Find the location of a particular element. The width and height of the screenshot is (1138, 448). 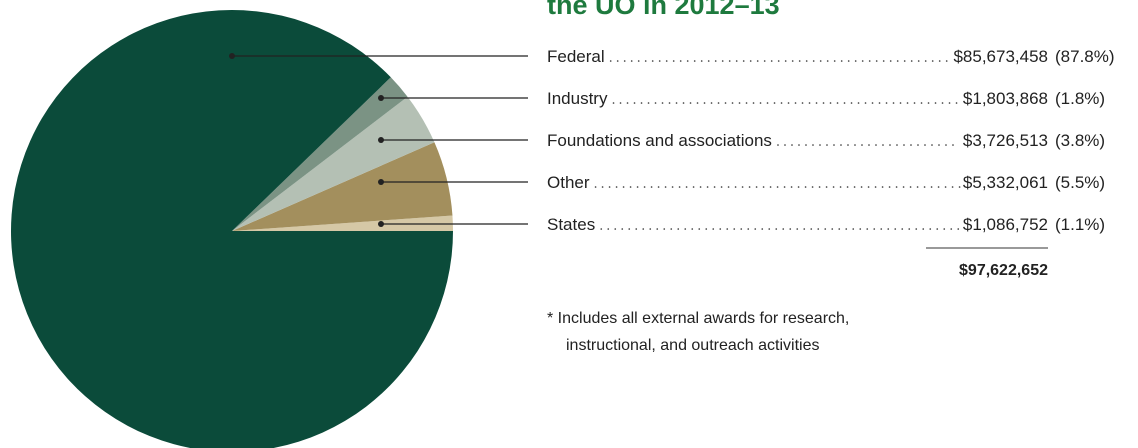

percent-label: (5.5%) is located at coordinates (1080, 182).